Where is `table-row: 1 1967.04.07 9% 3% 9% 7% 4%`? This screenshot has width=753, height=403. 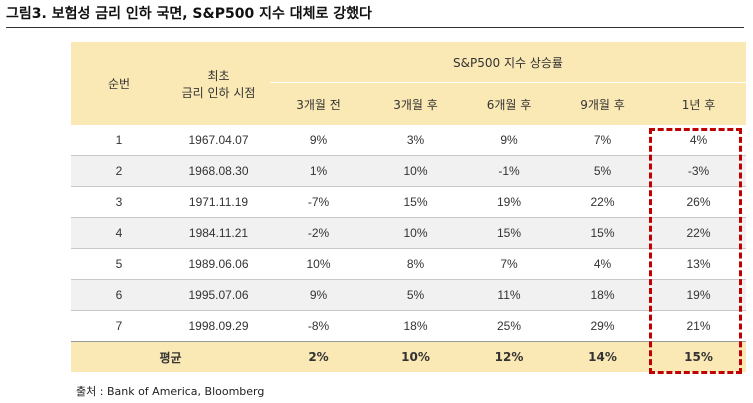
table-row: 1 1967.04.07 9% 3% 9% 7% 4% is located at coordinates (408, 140).